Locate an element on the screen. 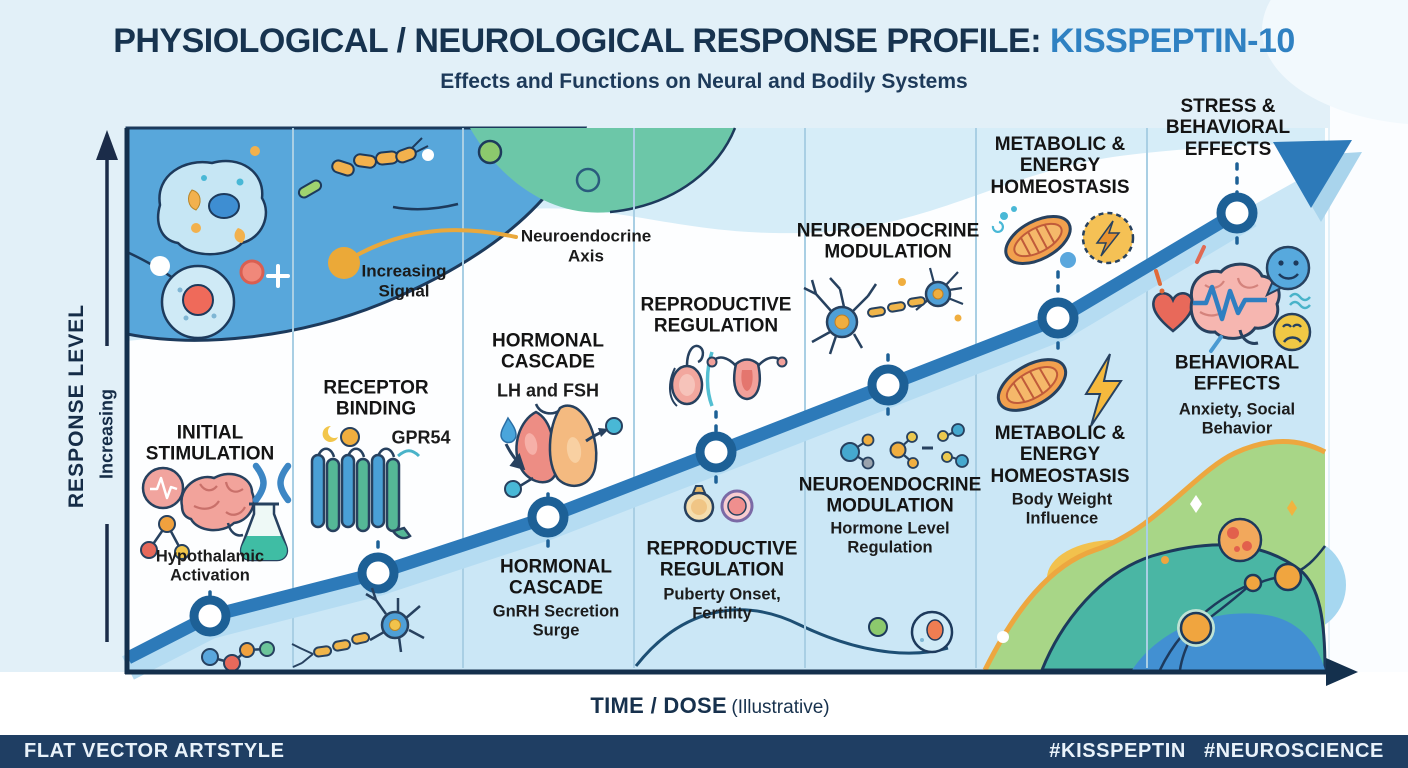 Image resolution: width=1408 pixels, height=768 pixels. stage-6-icons is located at coordinates (1063, 316).